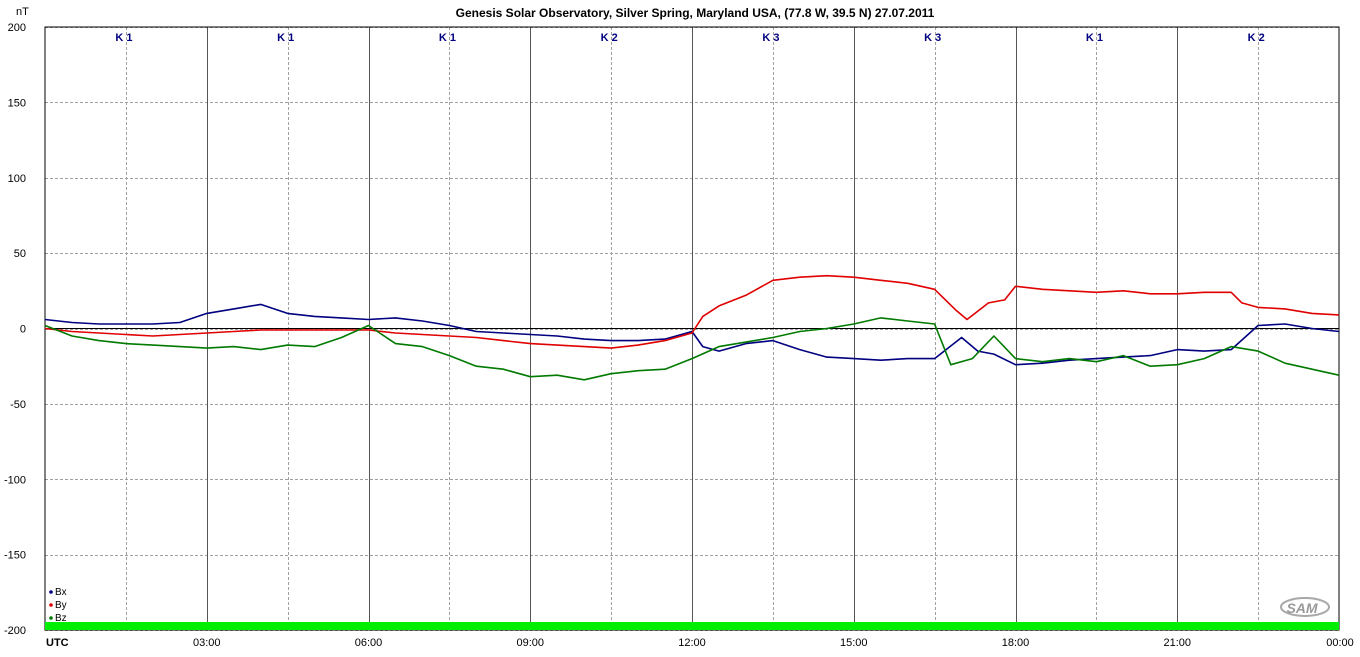 The width and height of the screenshot is (1360, 657). Describe the element at coordinates (692, 643) in the screenshot. I see `x-tick-label: 12:00` at that location.